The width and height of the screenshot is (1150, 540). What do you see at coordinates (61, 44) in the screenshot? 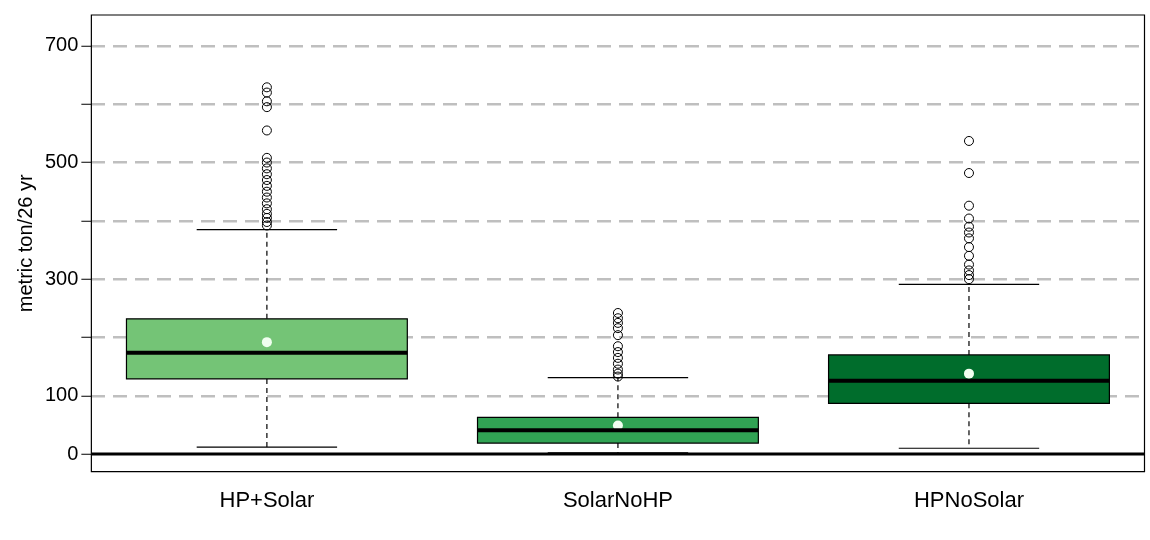
I see `y-tick-label: 700` at bounding box center [61, 44].